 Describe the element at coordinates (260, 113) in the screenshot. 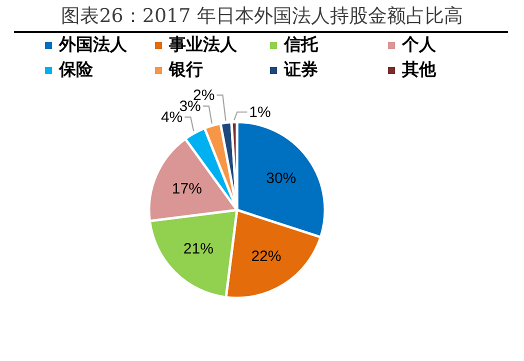

I see `data-label: 1%` at that location.